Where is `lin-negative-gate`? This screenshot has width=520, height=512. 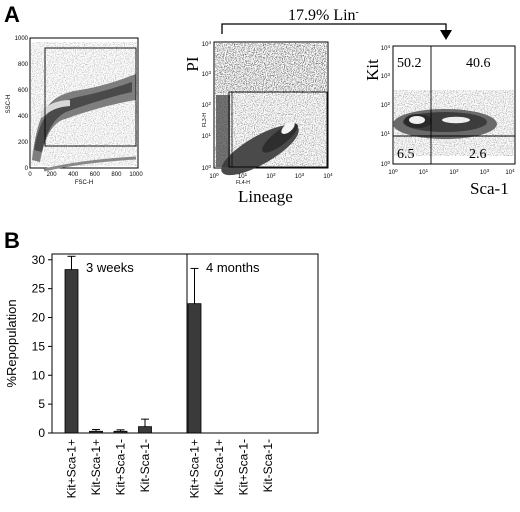 lin-negative-gate is located at coordinates (278, 129).